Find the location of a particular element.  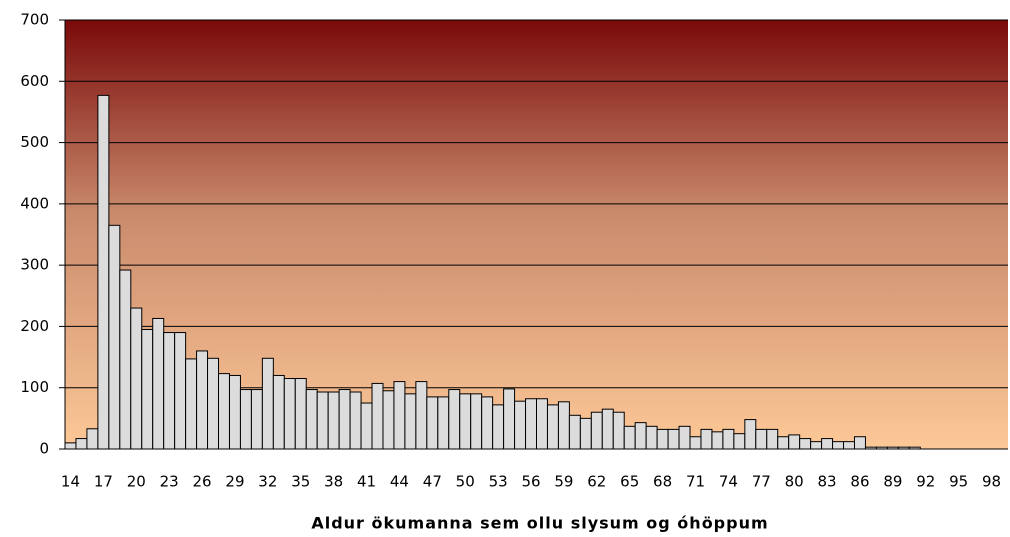

y-tick-label: 700 is located at coordinates (34, 20).